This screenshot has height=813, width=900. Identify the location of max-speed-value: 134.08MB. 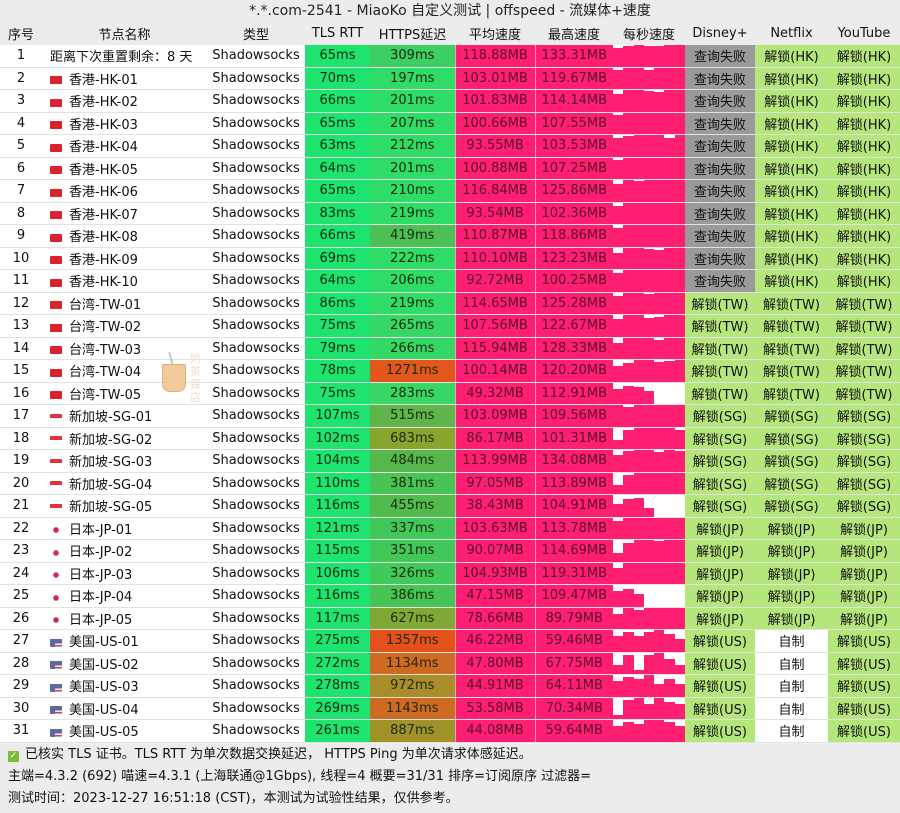
(573, 461).